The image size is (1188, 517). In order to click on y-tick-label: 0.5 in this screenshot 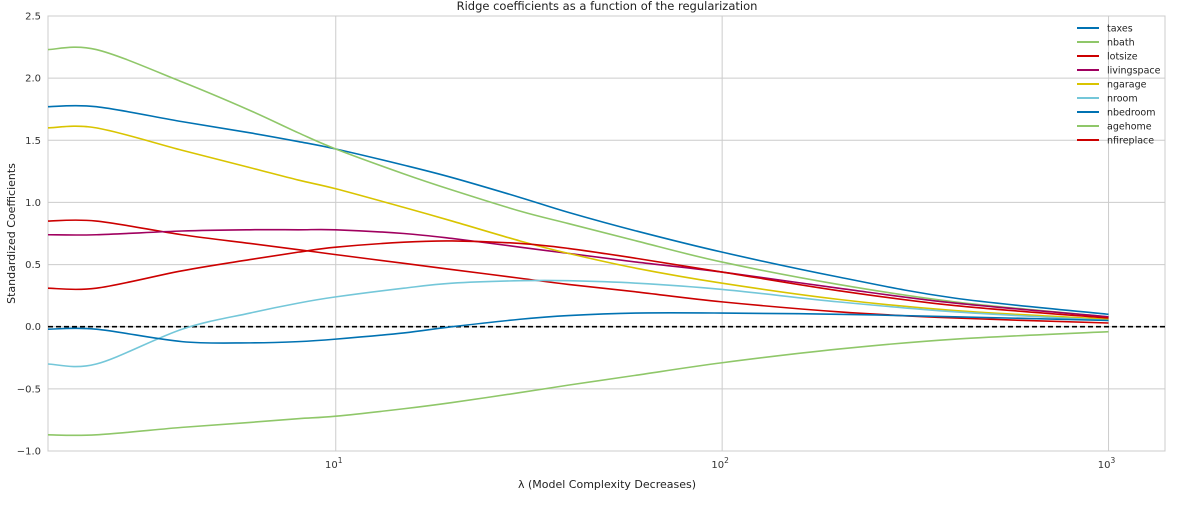, I will do `click(33, 265)`.